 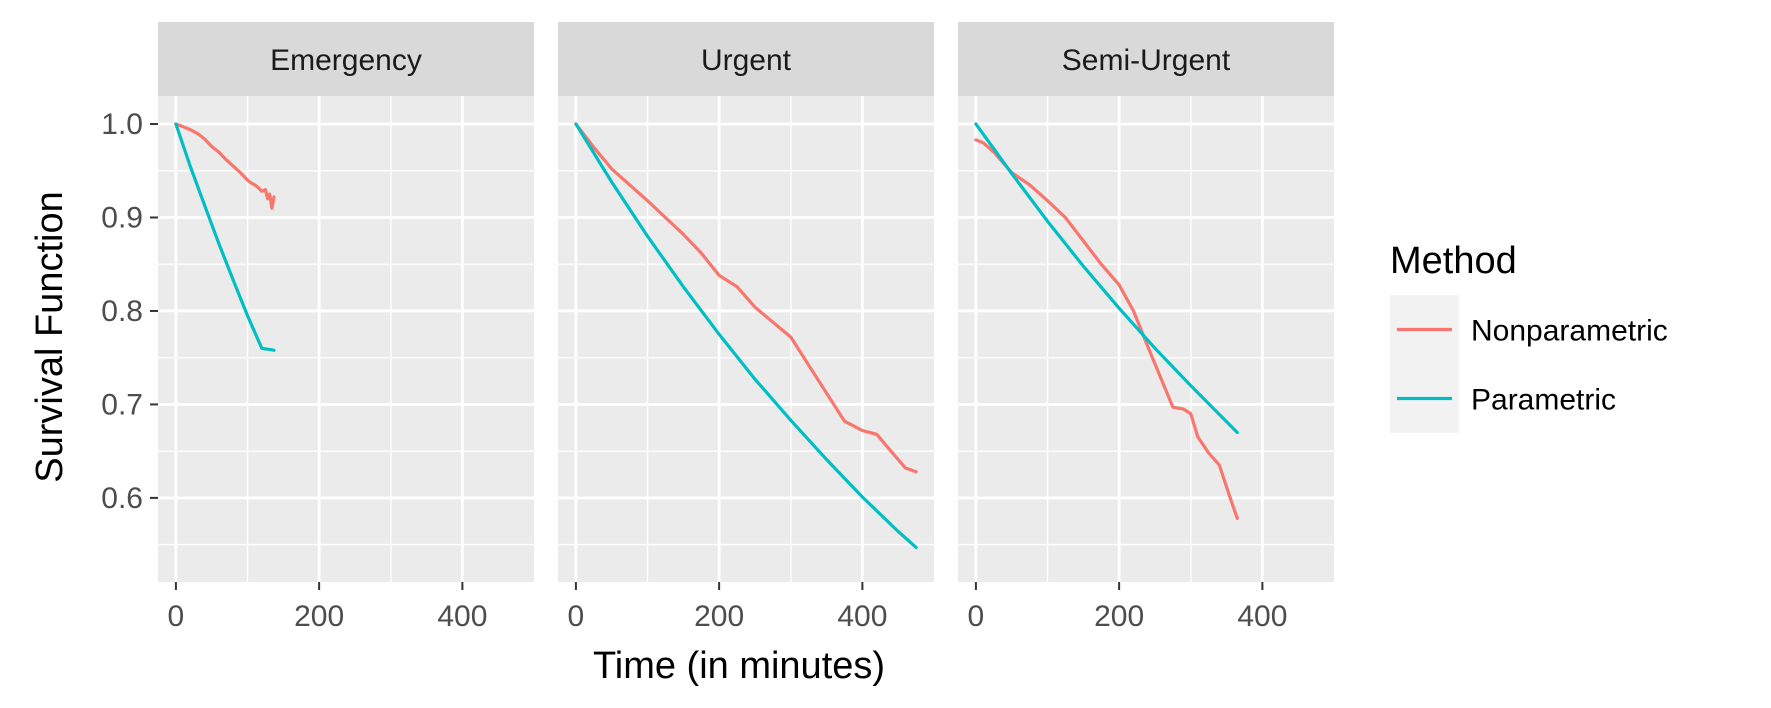 What do you see at coordinates (122, 218) in the screenshot?
I see `y-tick-label: 0.9` at bounding box center [122, 218].